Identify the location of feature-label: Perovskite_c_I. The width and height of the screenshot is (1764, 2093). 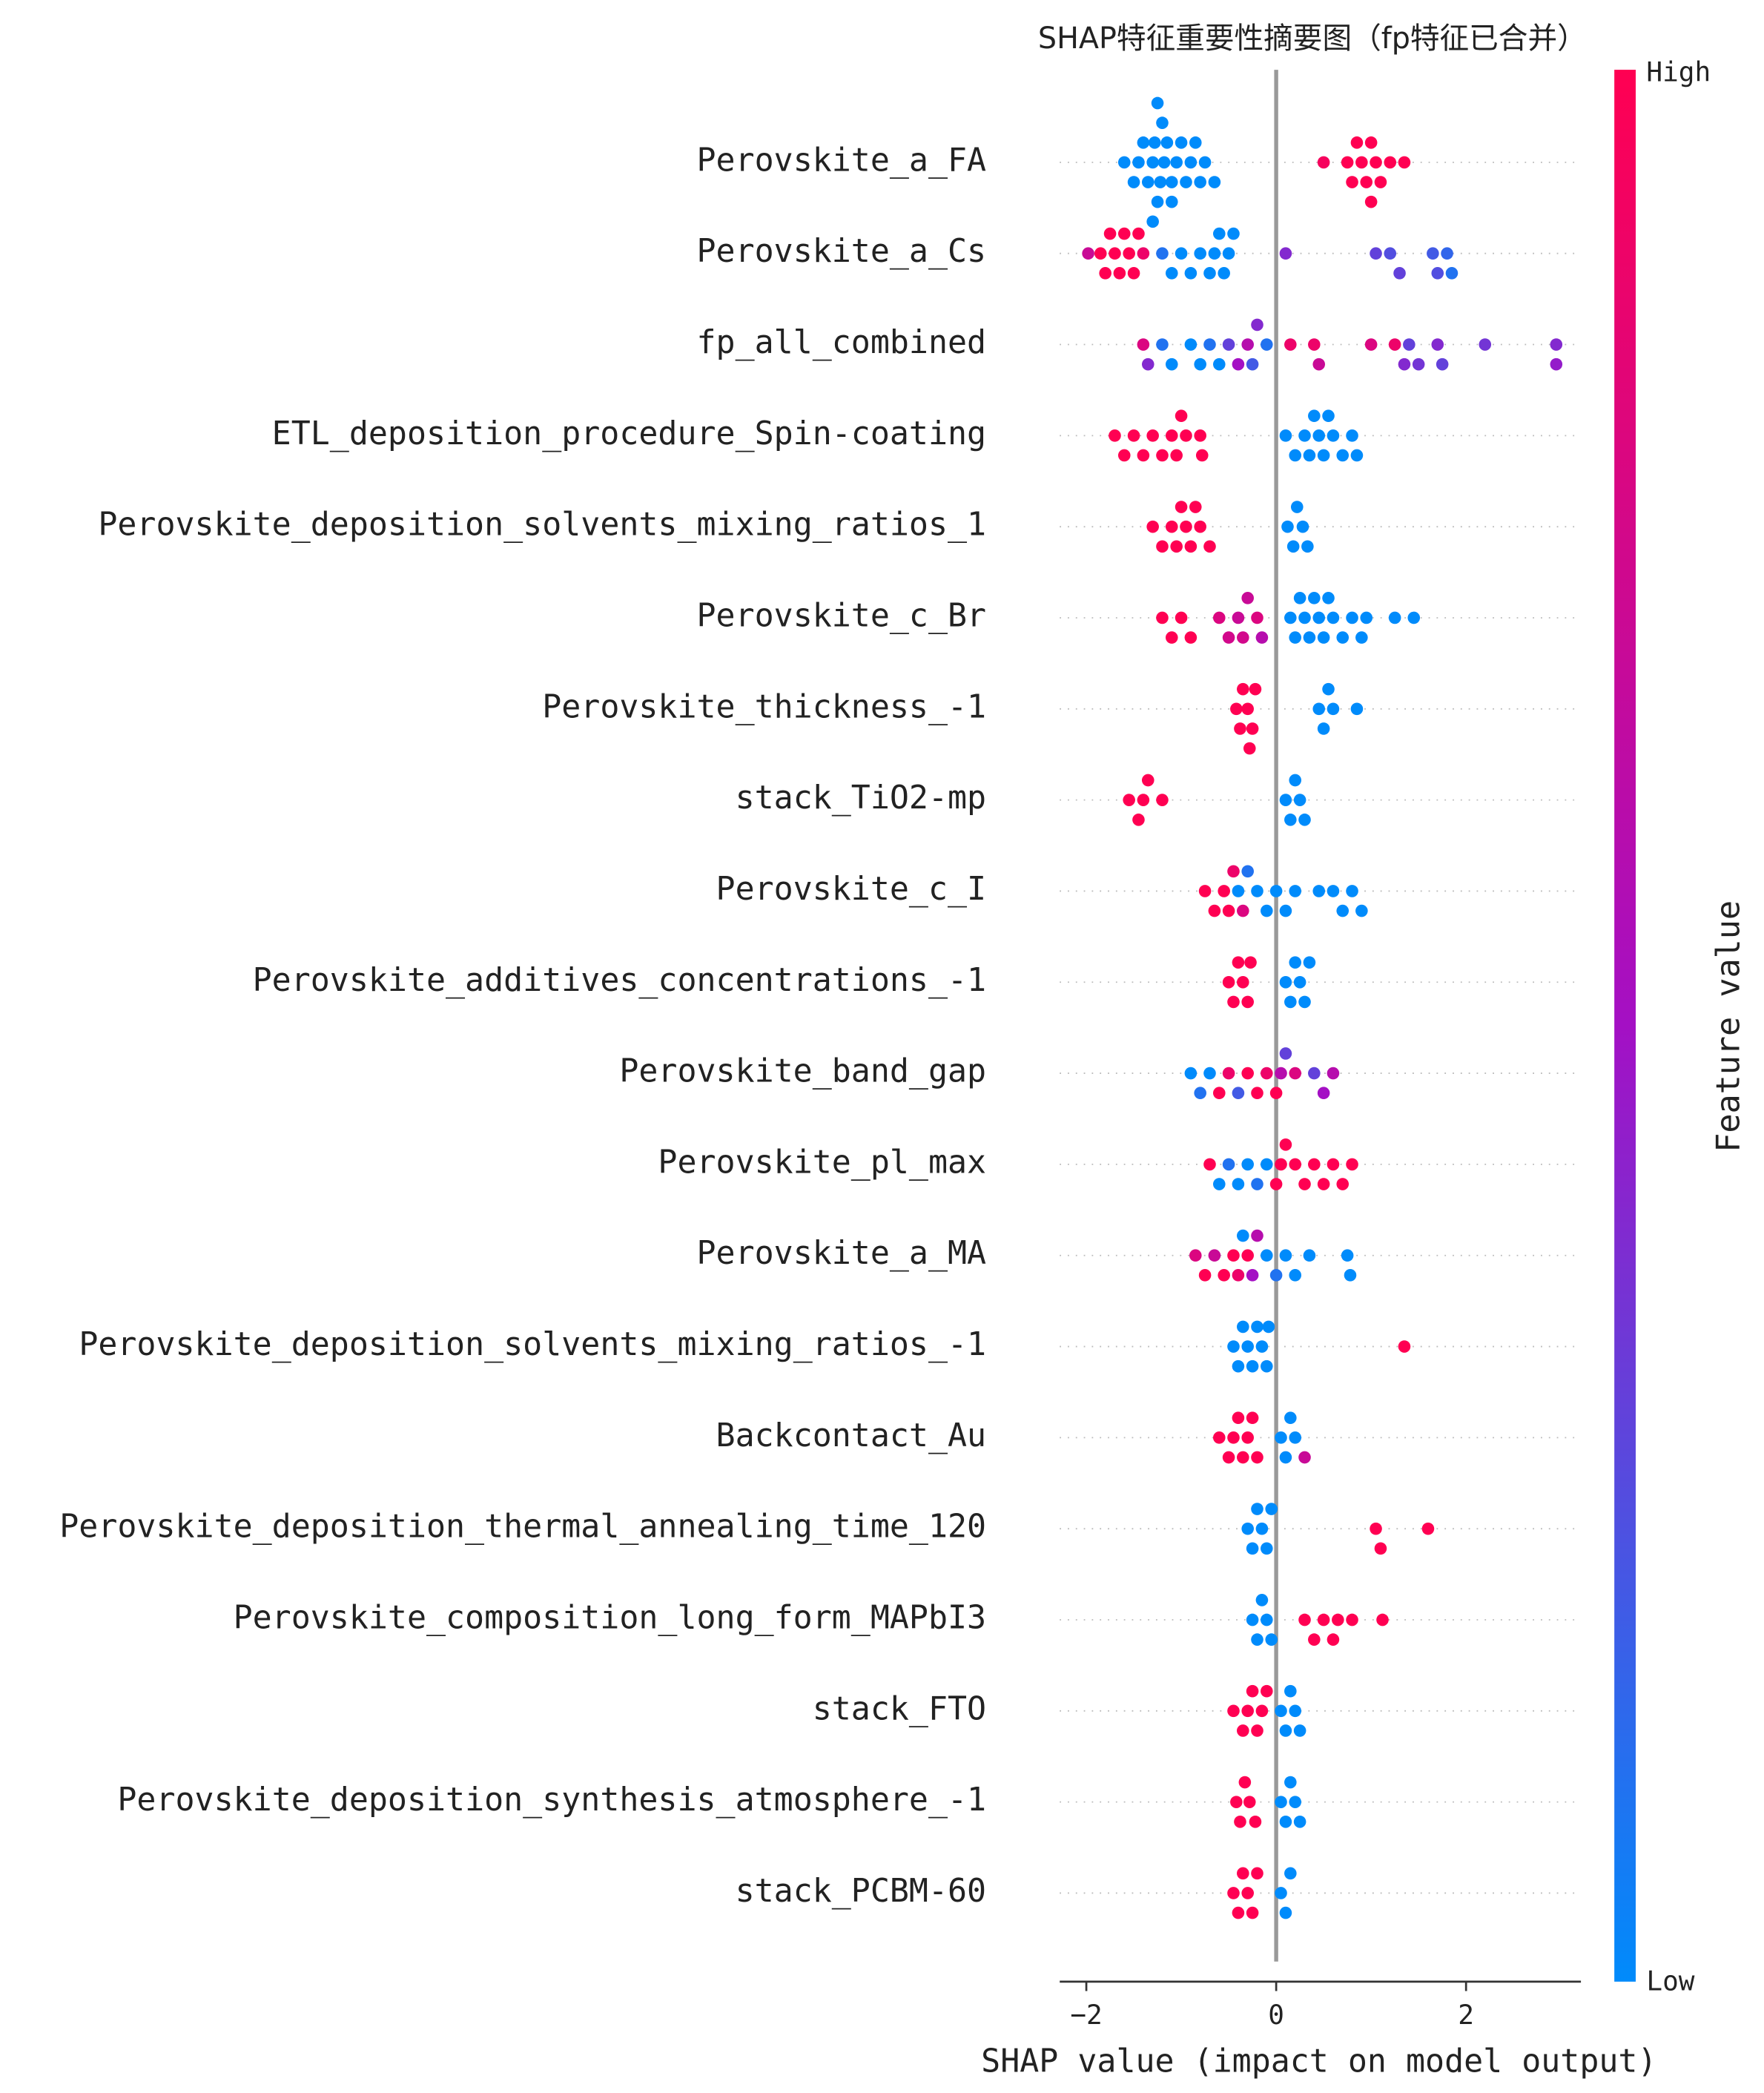
(852, 890).